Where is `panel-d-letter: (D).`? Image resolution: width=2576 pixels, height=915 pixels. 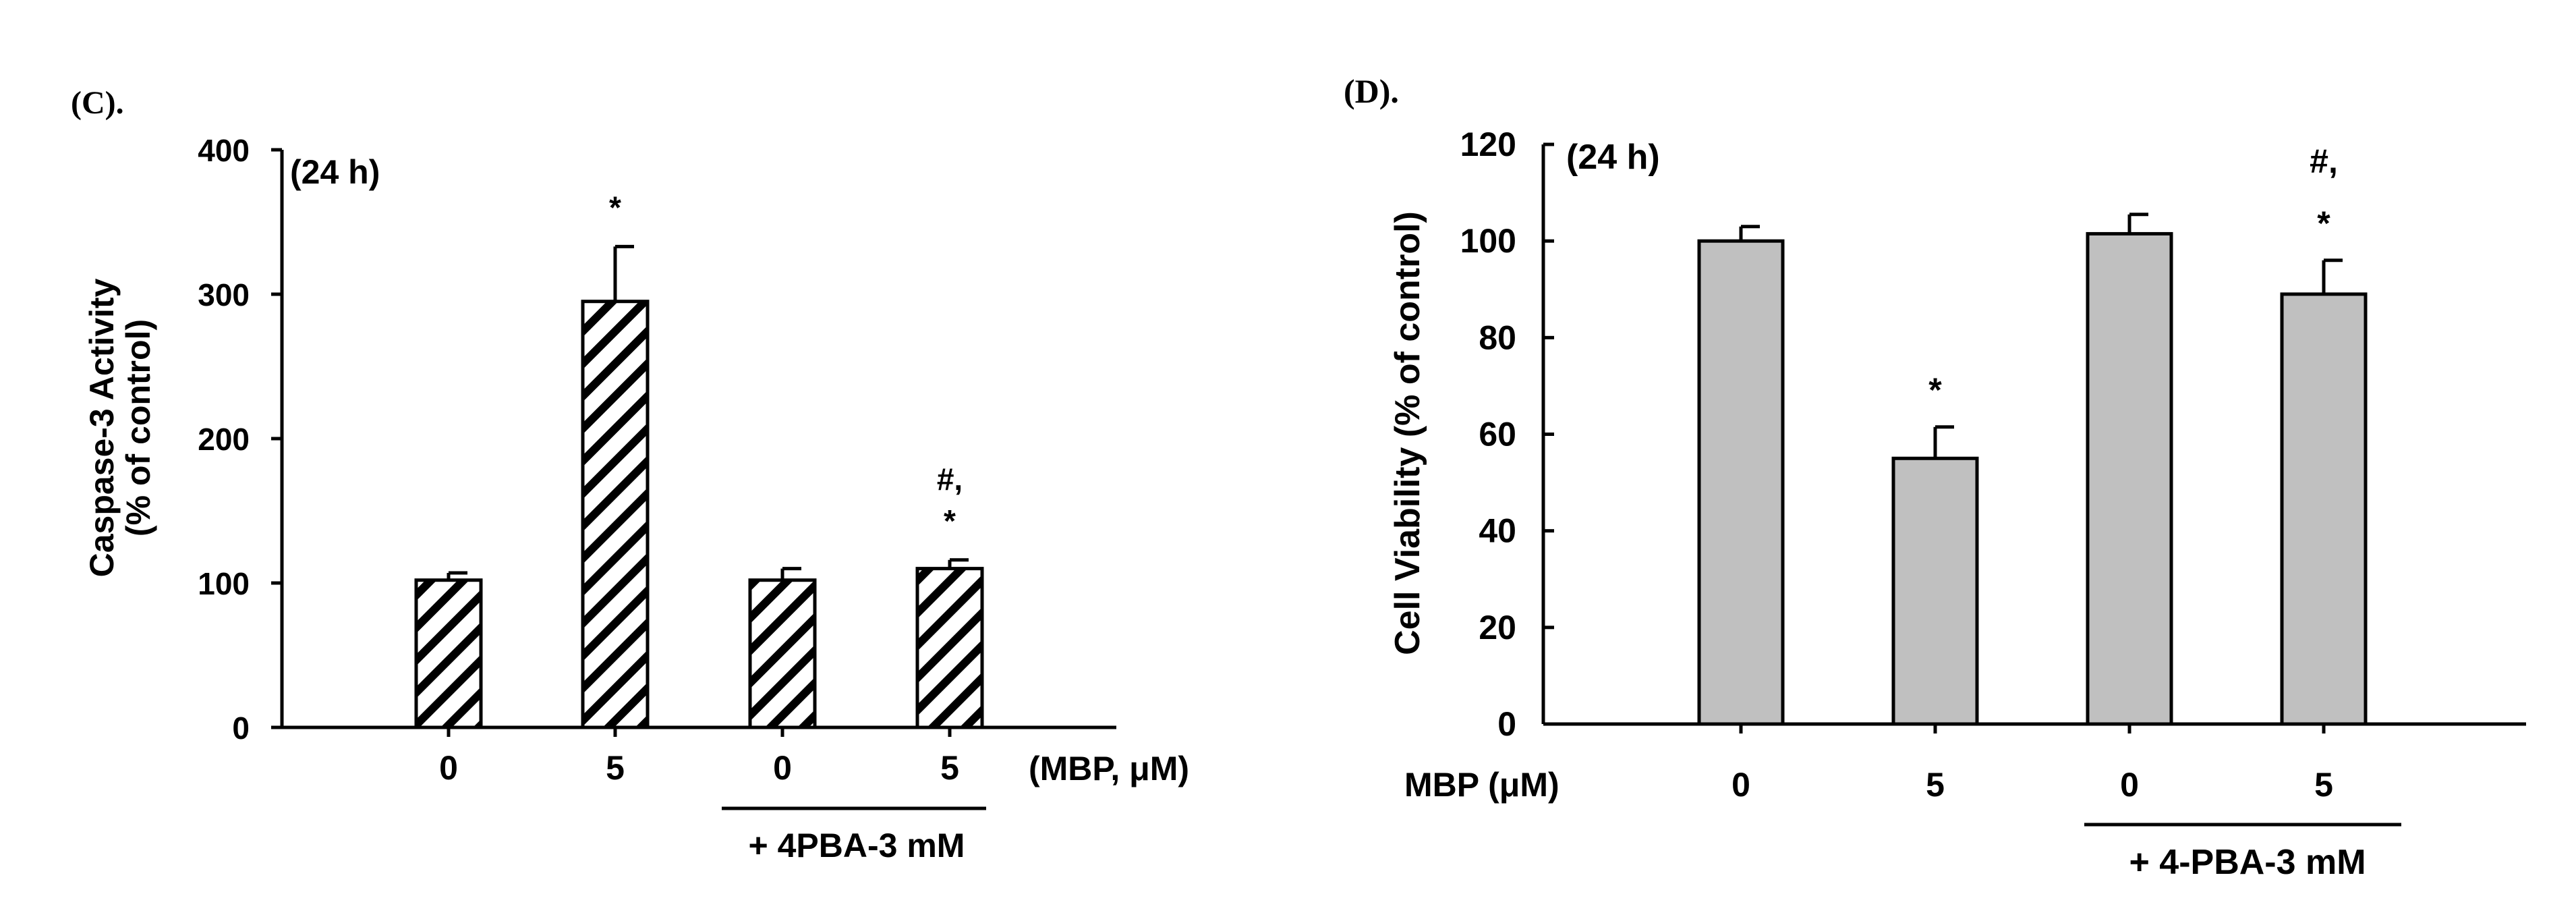
panel-d-letter: (D). is located at coordinates (1371, 91).